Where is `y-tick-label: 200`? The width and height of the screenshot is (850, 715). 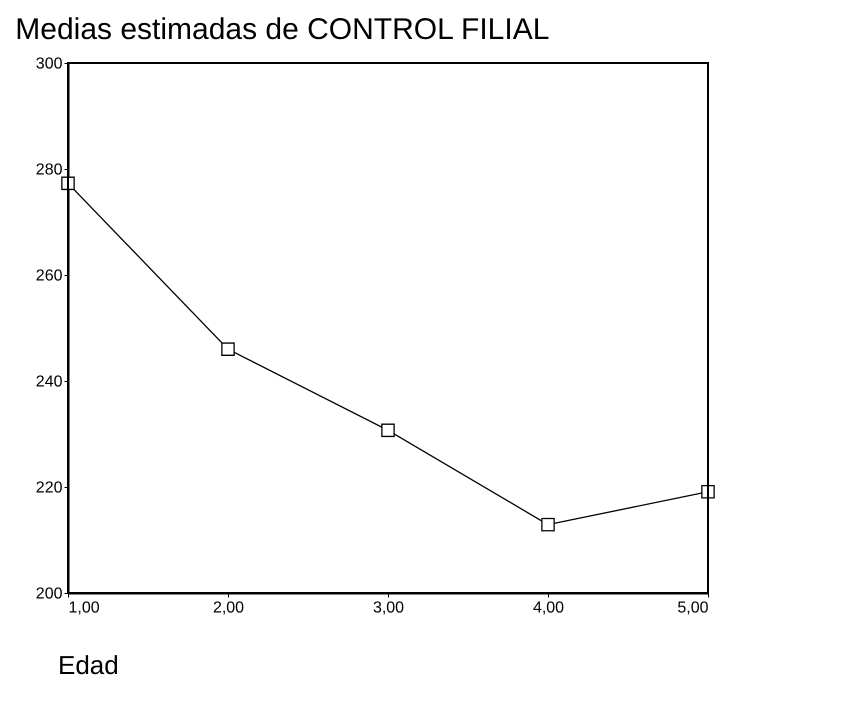
y-tick-label: 200 is located at coordinates (49, 594).